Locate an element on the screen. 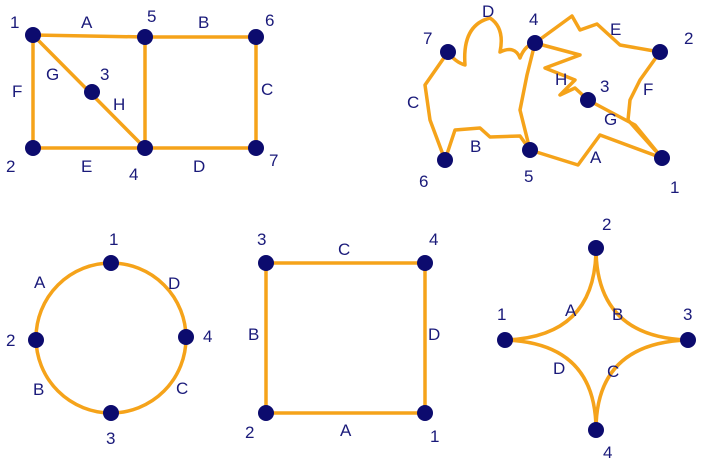  g2-edge-h is located at coordinates (561, 71).